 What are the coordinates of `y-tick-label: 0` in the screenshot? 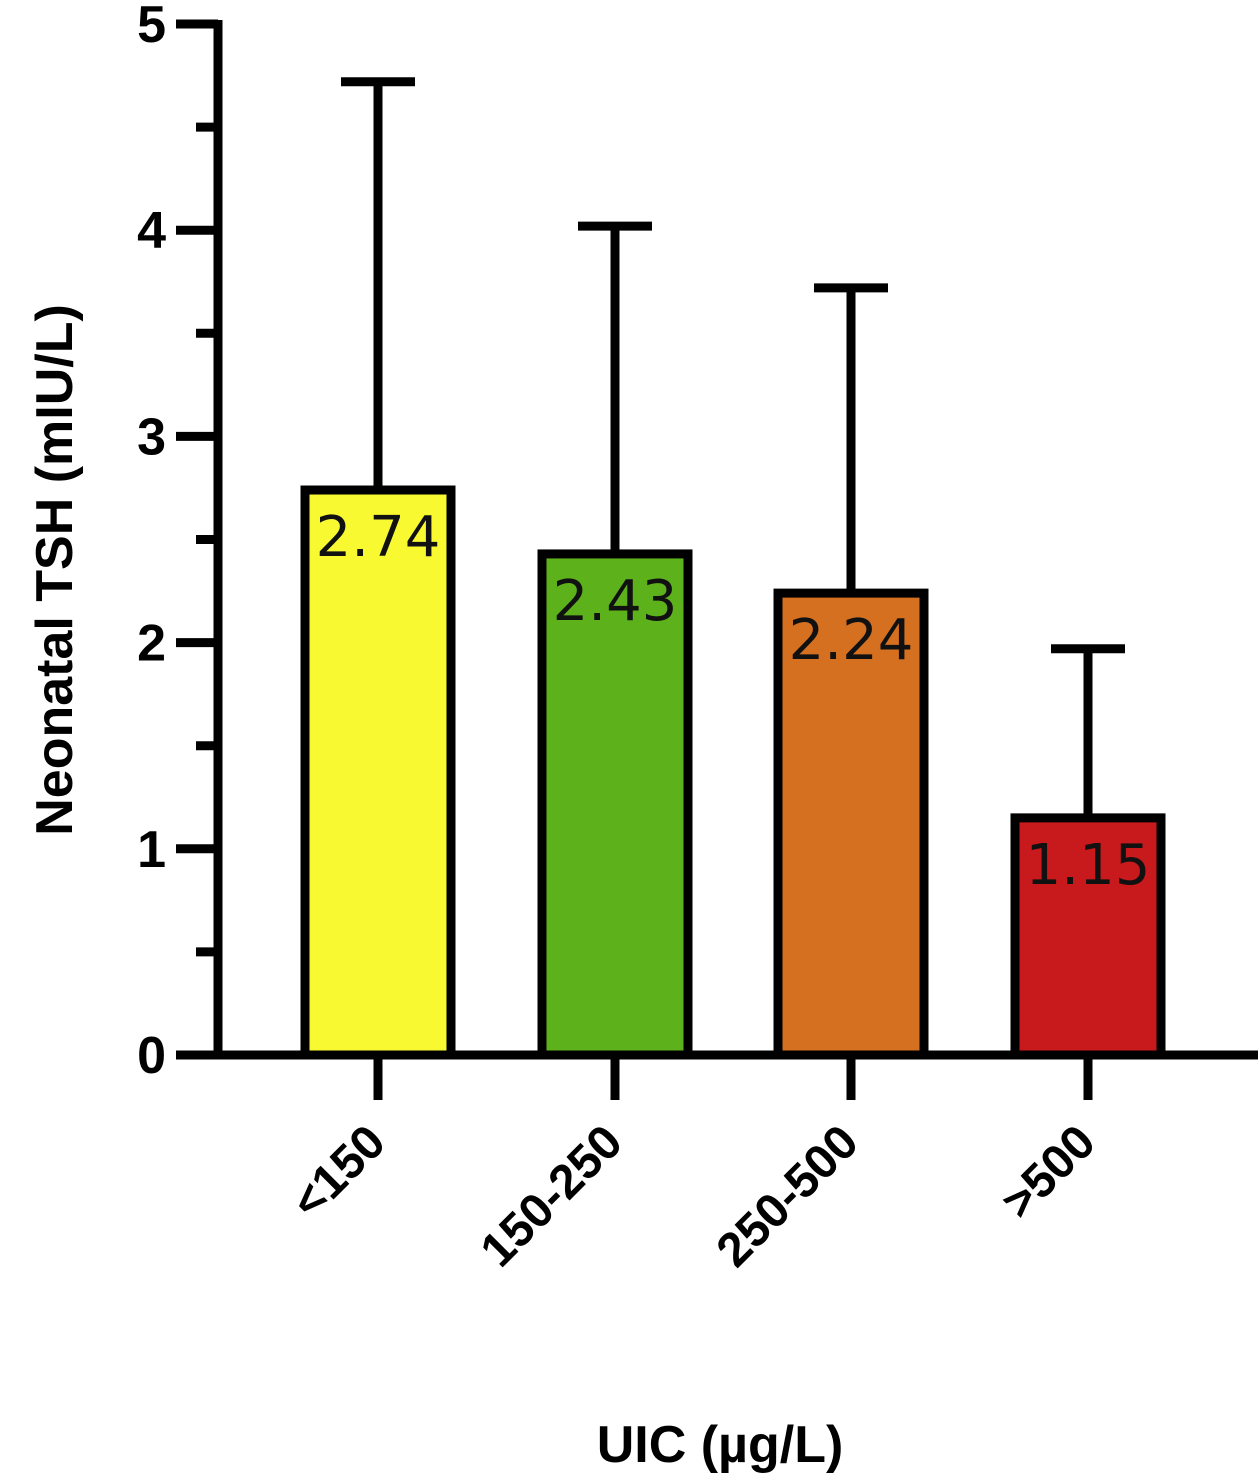 It's located at (151, 1056).